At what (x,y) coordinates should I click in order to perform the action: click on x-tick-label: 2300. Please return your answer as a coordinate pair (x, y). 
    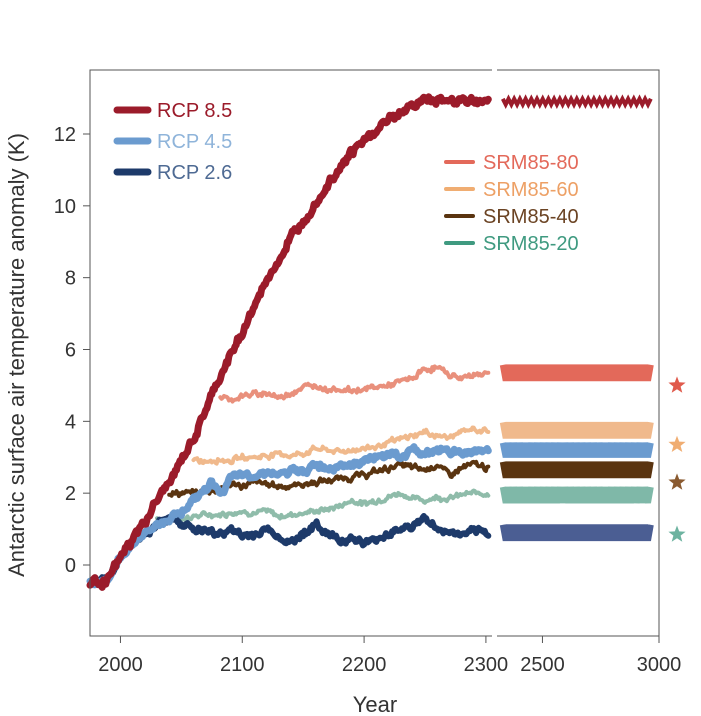
    Looking at the image, I should click on (486, 665).